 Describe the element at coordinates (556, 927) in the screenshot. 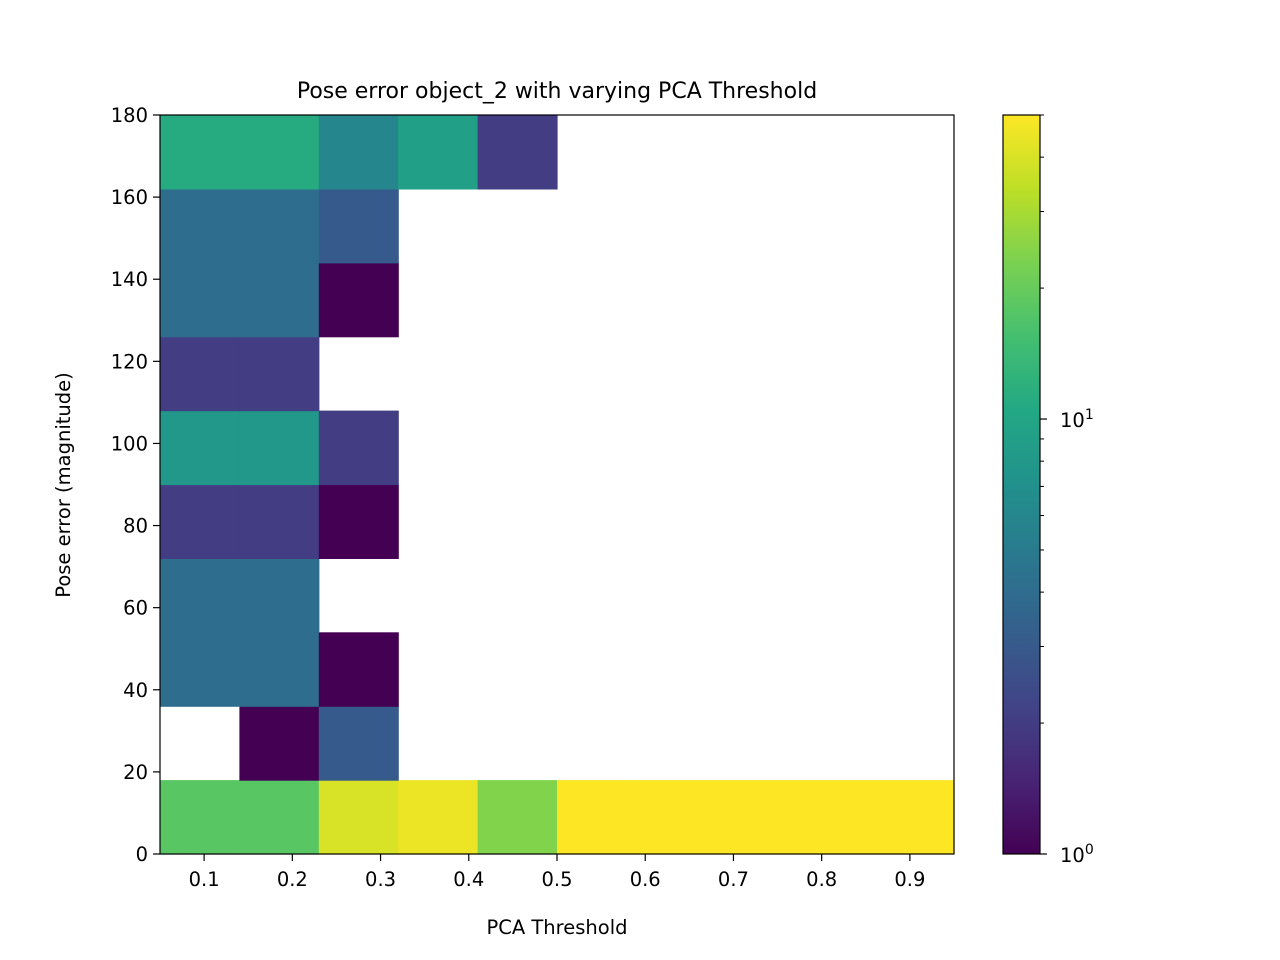

I see `x-axis-label: PCA Threshold` at that location.